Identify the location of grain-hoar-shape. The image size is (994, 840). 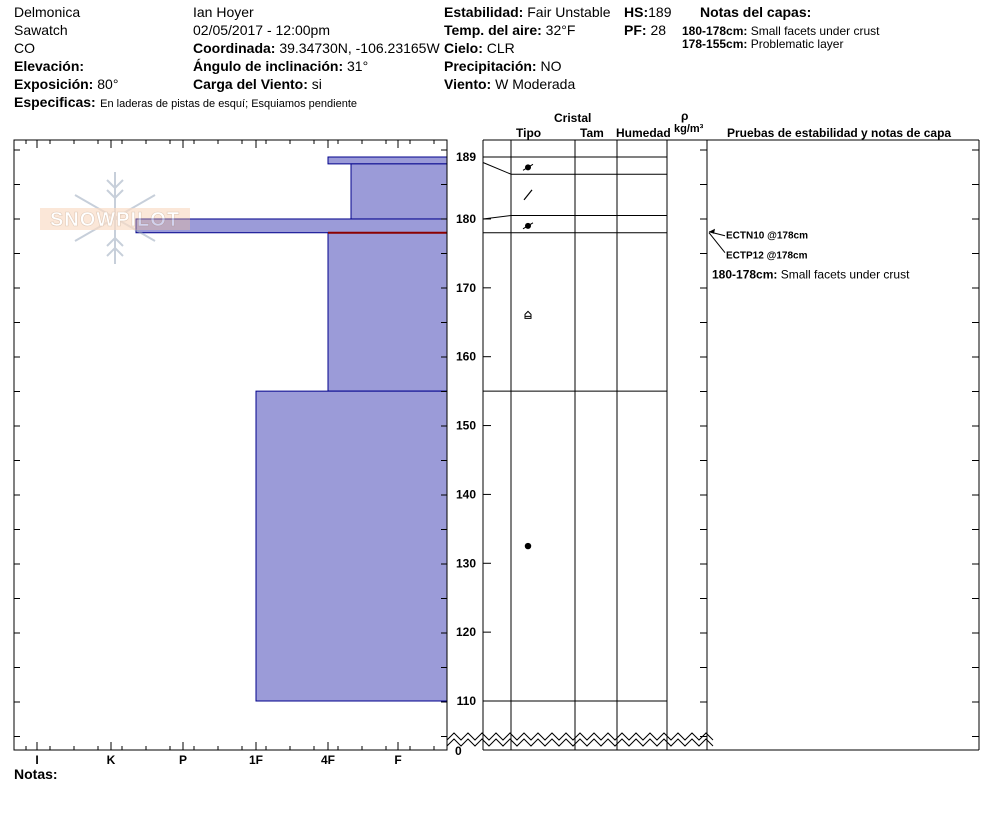
(528, 314).